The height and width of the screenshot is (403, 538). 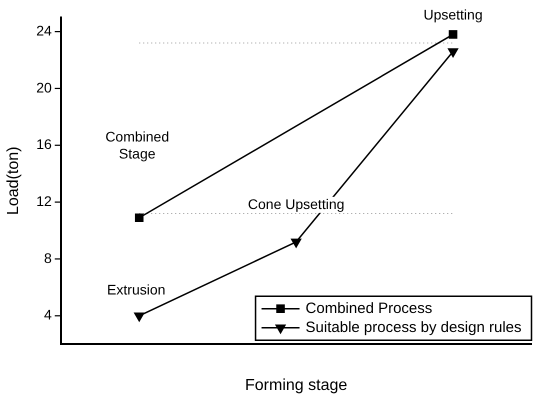 I want to click on annotation: Cone Upsetting, so click(x=296, y=204).